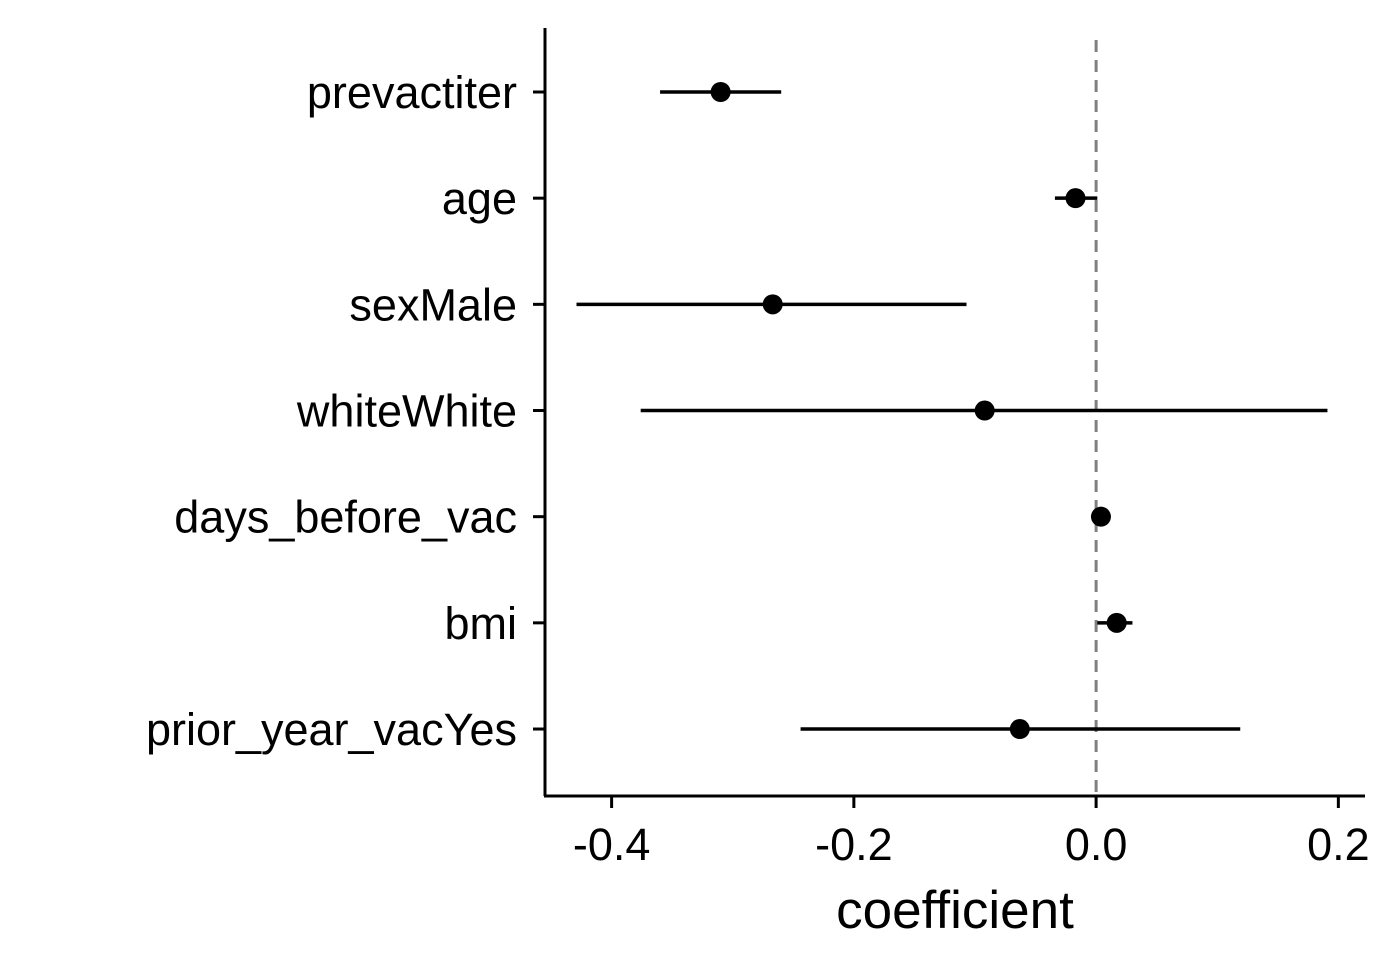 The image size is (1393, 968). I want to click on x-tick-label: 0.2, so click(1338, 844).